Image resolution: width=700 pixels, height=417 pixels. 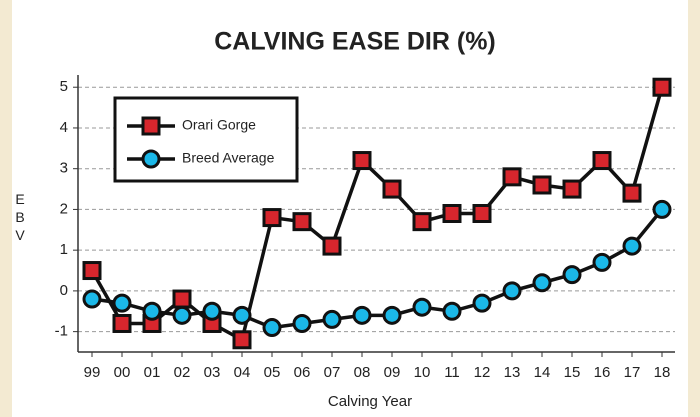 I want to click on x-tick-label: 03, so click(x=212, y=372).